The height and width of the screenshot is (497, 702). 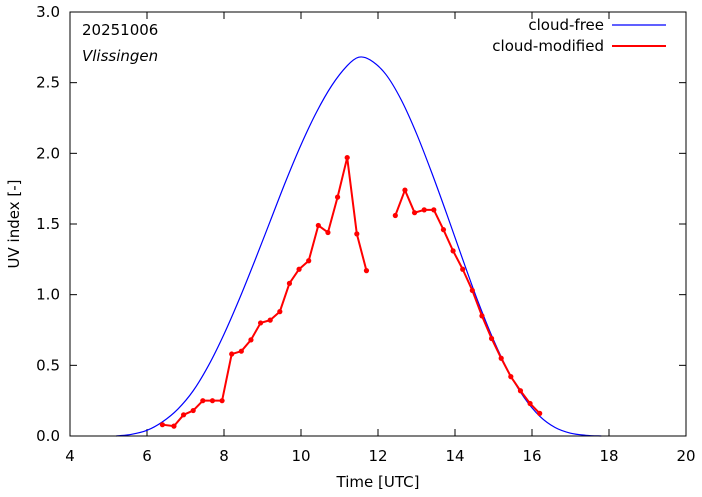 I want to click on x-axis-label: Time [UTC], so click(x=378, y=482).